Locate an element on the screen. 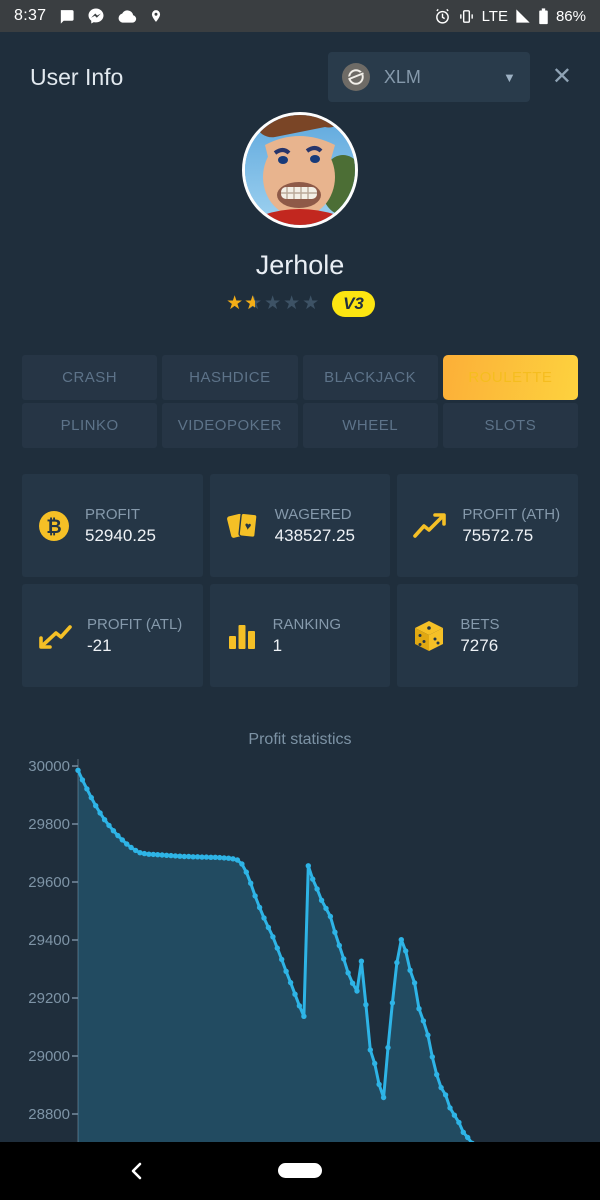 The width and height of the screenshot is (600, 1200). android-nav-bar is located at coordinates (300, 1171).